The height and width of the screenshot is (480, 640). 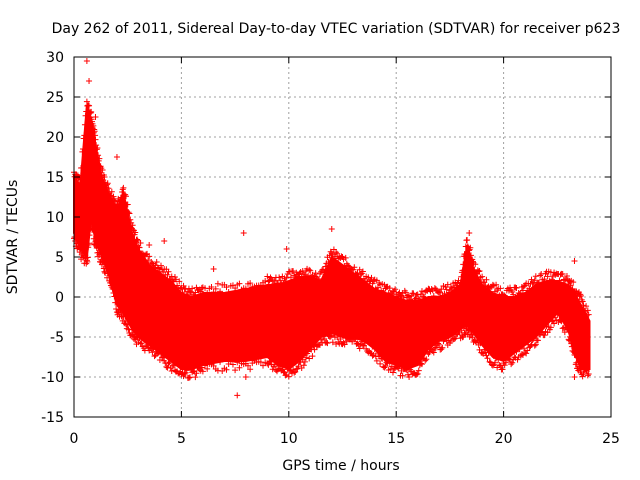 What do you see at coordinates (55, 218) in the screenshot?
I see `y-tick-label: 10` at bounding box center [55, 218].